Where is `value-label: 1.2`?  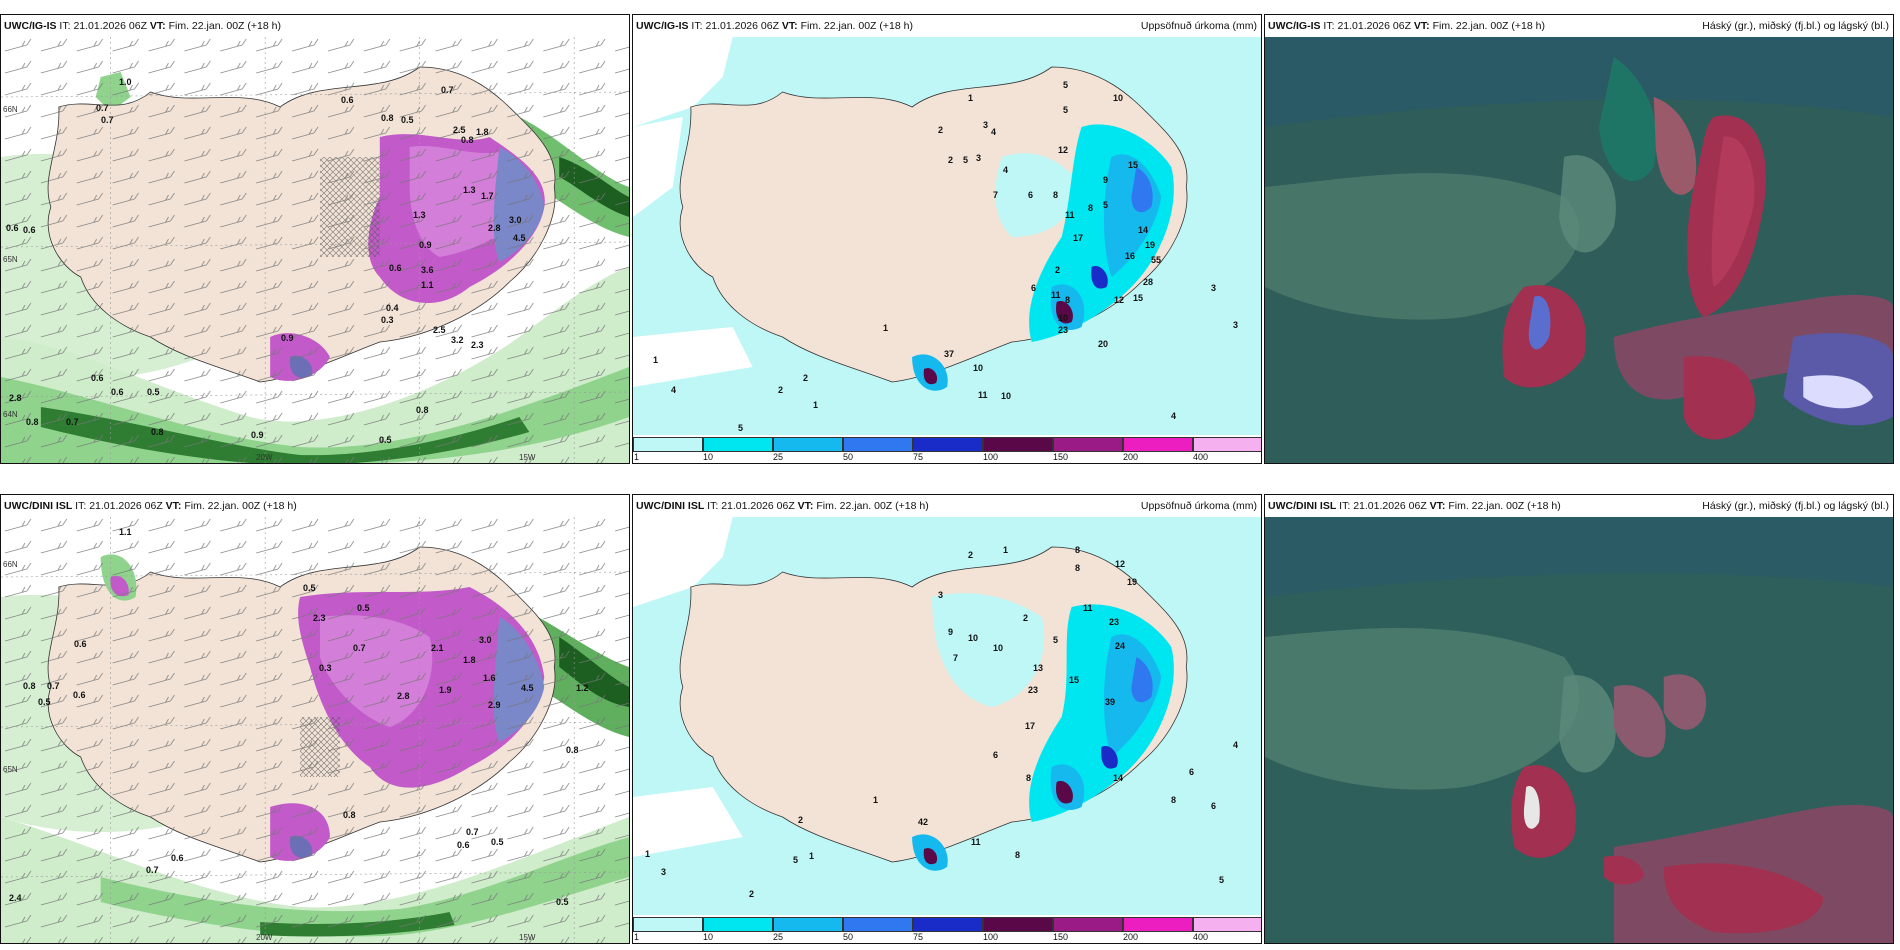 value-label: 1.2 is located at coordinates (582, 688).